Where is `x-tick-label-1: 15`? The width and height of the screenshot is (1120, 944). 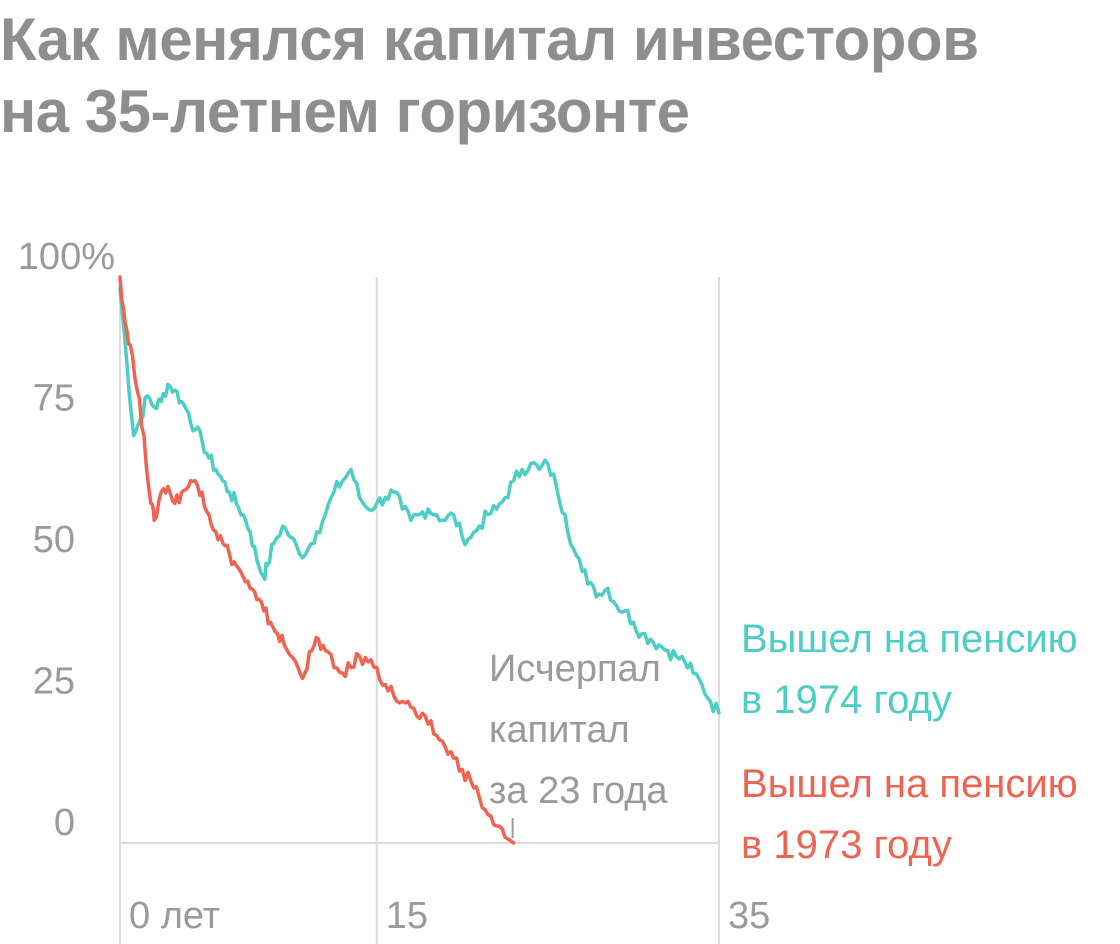
x-tick-label-1: 15 is located at coordinates (407, 916).